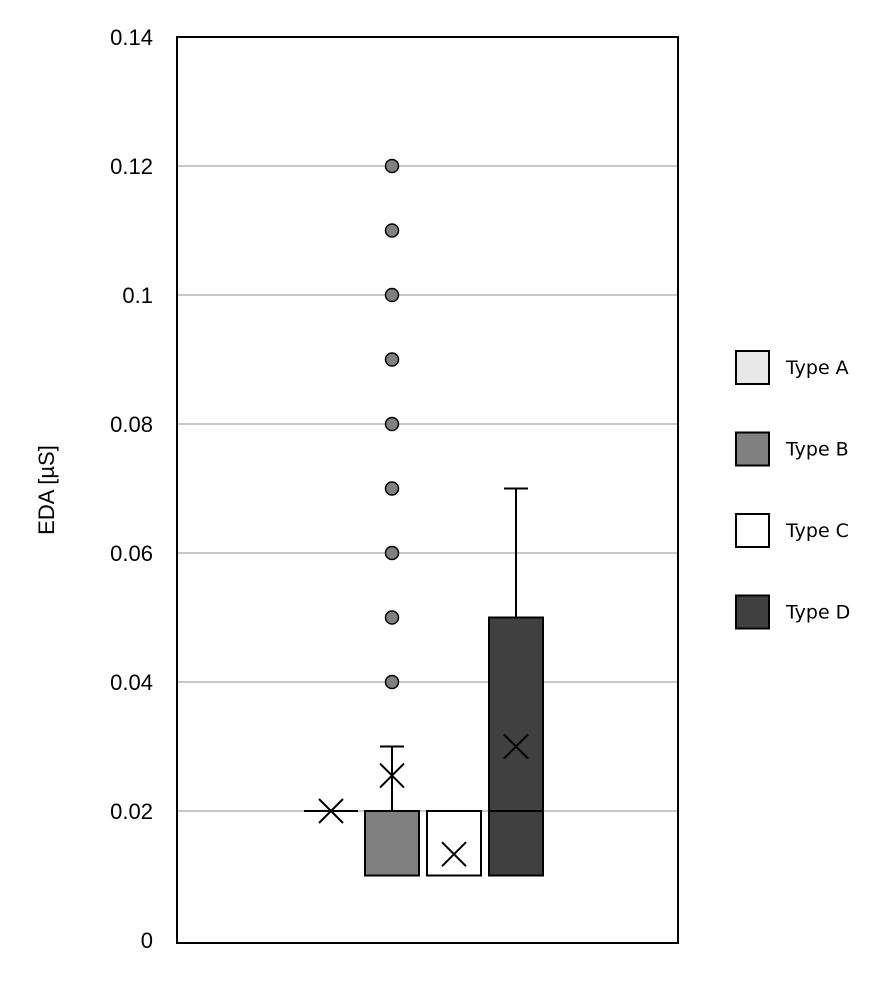 The image size is (873, 985). I want to click on legend-label: Type C, so click(817, 531).